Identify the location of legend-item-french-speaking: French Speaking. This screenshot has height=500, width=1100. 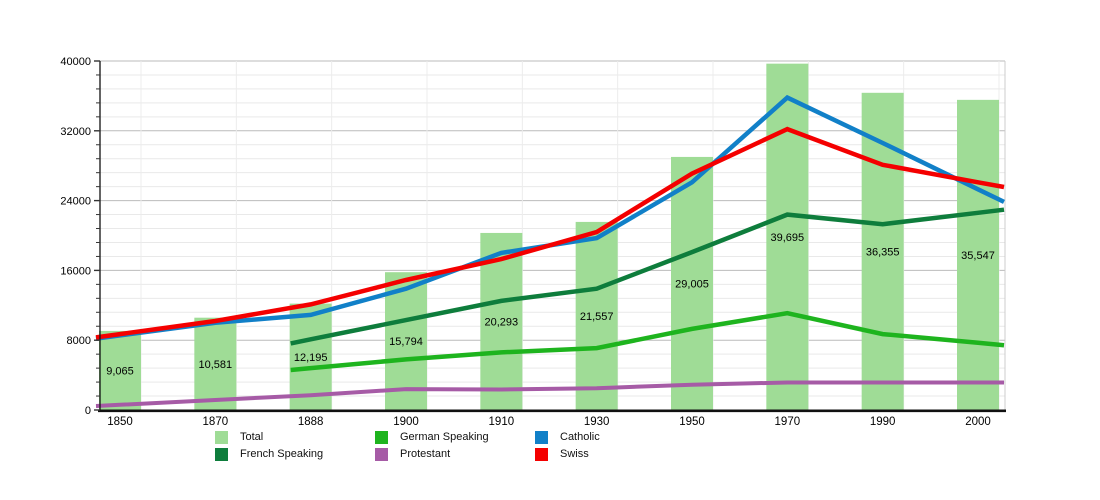
(295, 454).